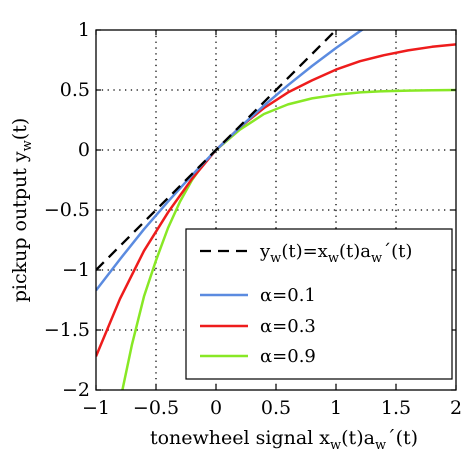 This screenshot has width=474, height=458. What do you see at coordinates (276, 408) in the screenshot?
I see `x-tick-label: 0.5` at bounding box center [276, 408].